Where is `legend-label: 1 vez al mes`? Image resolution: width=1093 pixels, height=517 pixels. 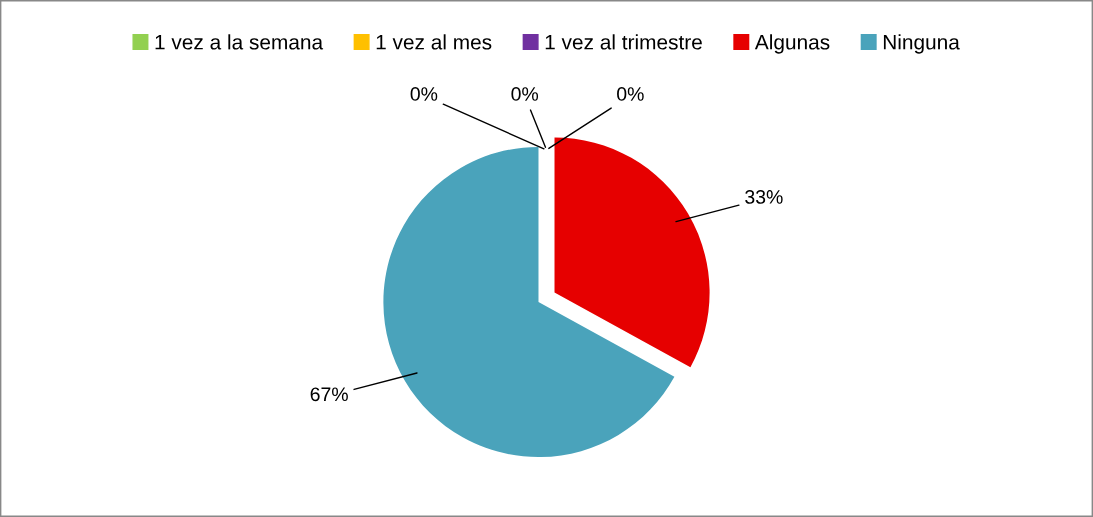 legend-label: 1 vez al mes is located at coordinates (434, 42).